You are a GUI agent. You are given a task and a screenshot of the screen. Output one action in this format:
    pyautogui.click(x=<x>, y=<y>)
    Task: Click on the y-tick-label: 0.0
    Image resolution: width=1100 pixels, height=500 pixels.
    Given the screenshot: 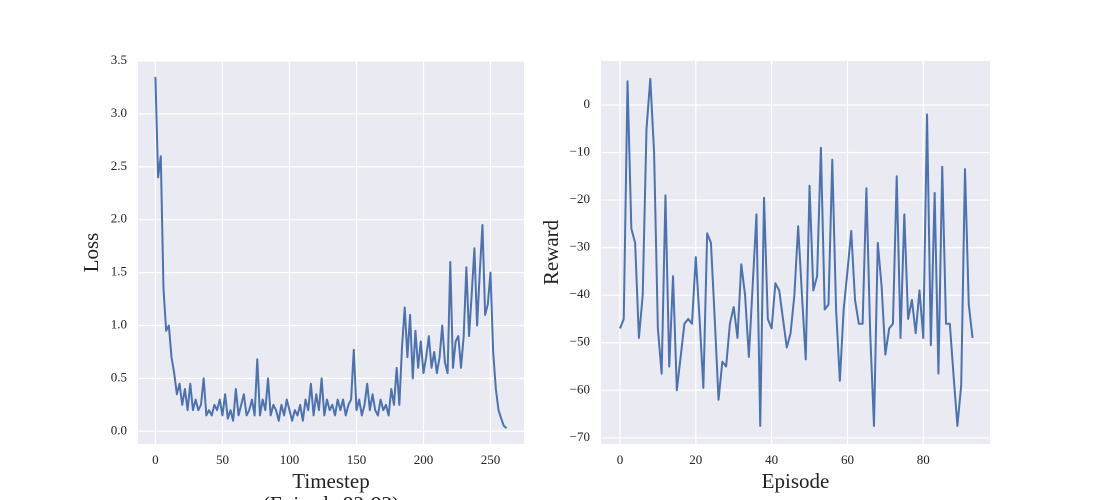 What is the action you would take?
    pyautogui.click(x=119, y=429)
    